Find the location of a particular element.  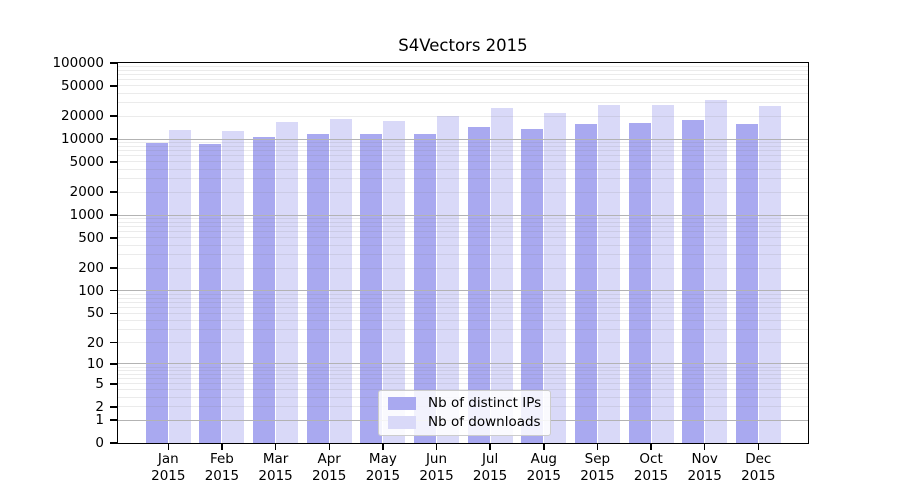

y-tick-label-10: 10 is located at coordinates (95, 363).